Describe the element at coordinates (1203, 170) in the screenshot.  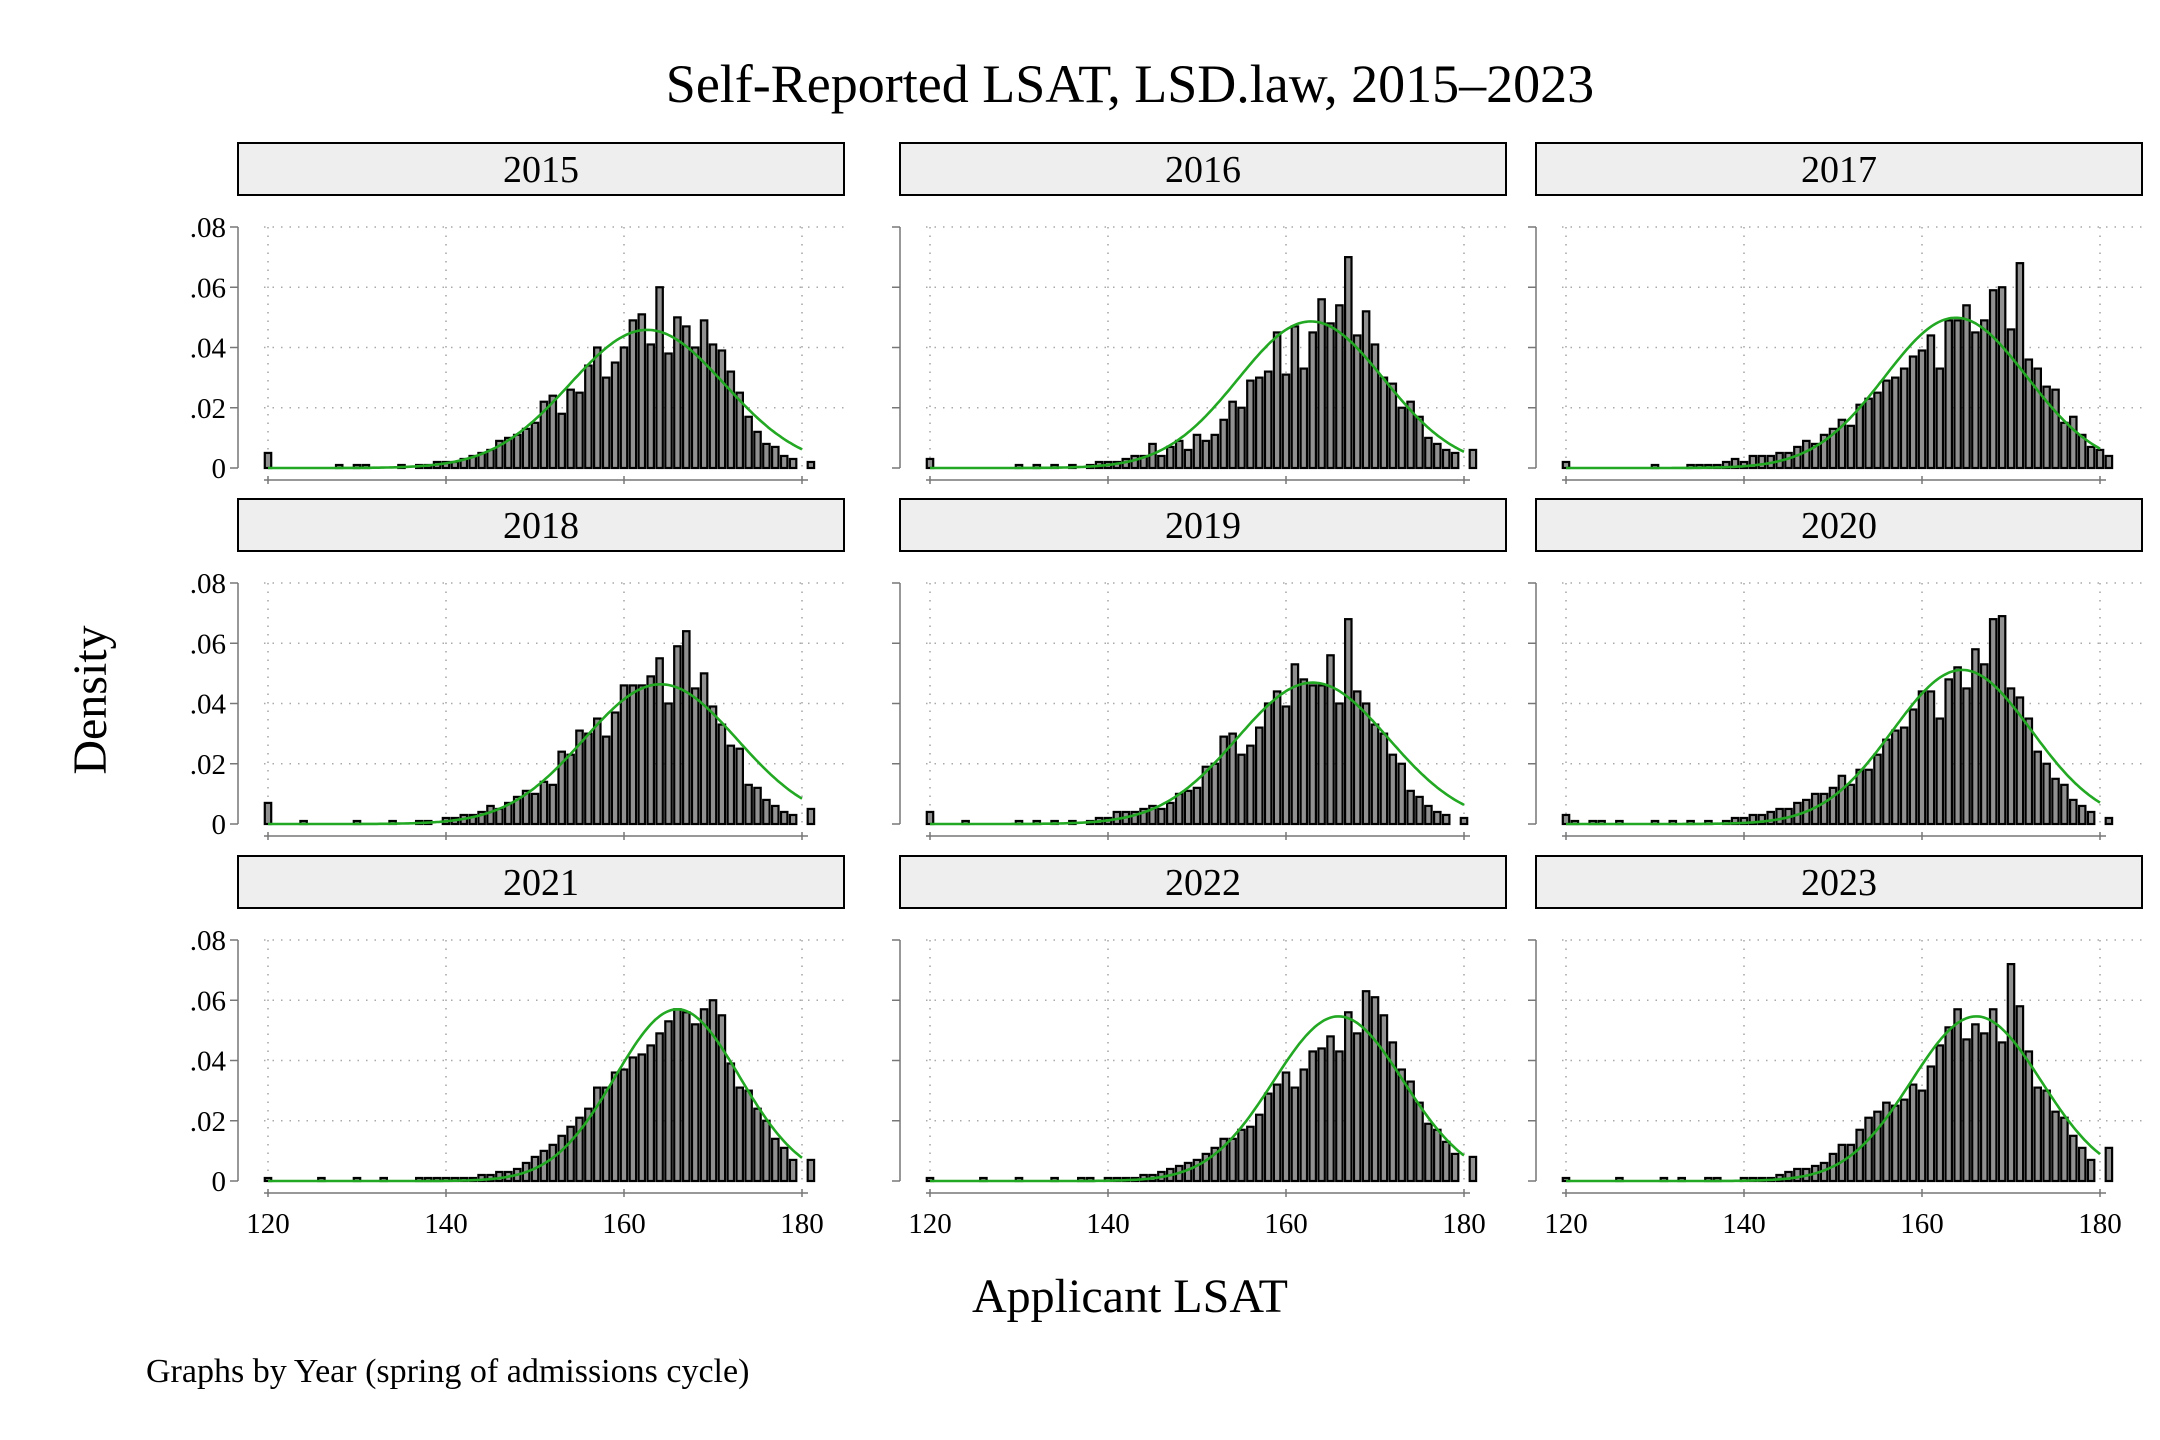
I see `panel-strip-label: 2016` at that location.